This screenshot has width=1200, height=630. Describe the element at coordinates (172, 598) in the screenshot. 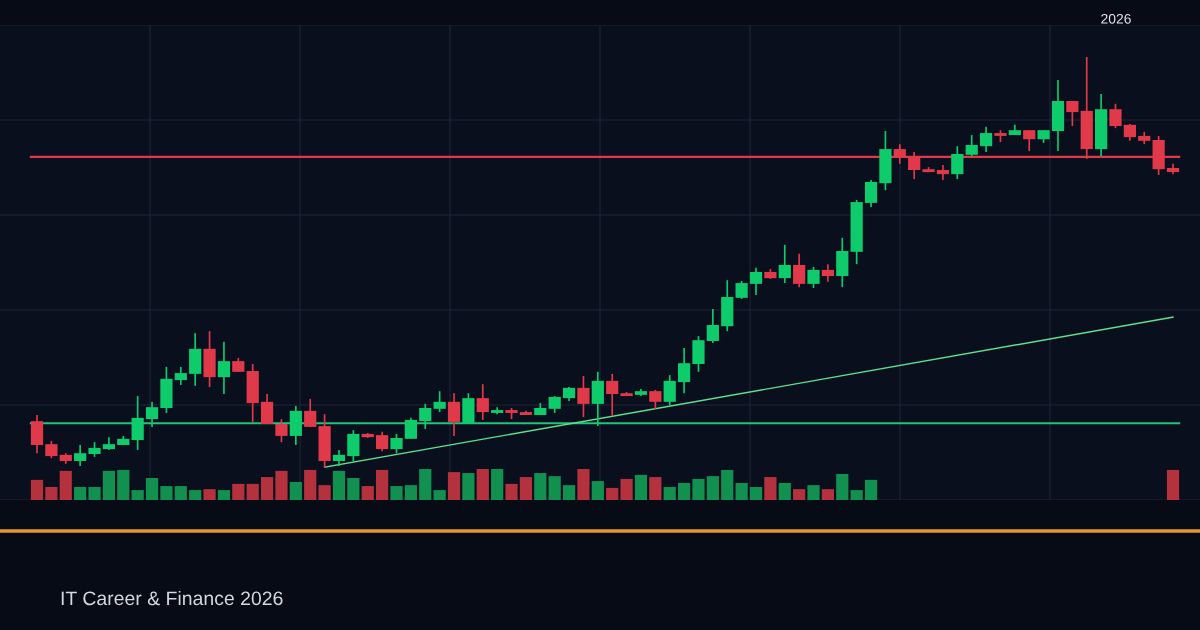

I see `text: IT Career & Finance 2026` at that location.